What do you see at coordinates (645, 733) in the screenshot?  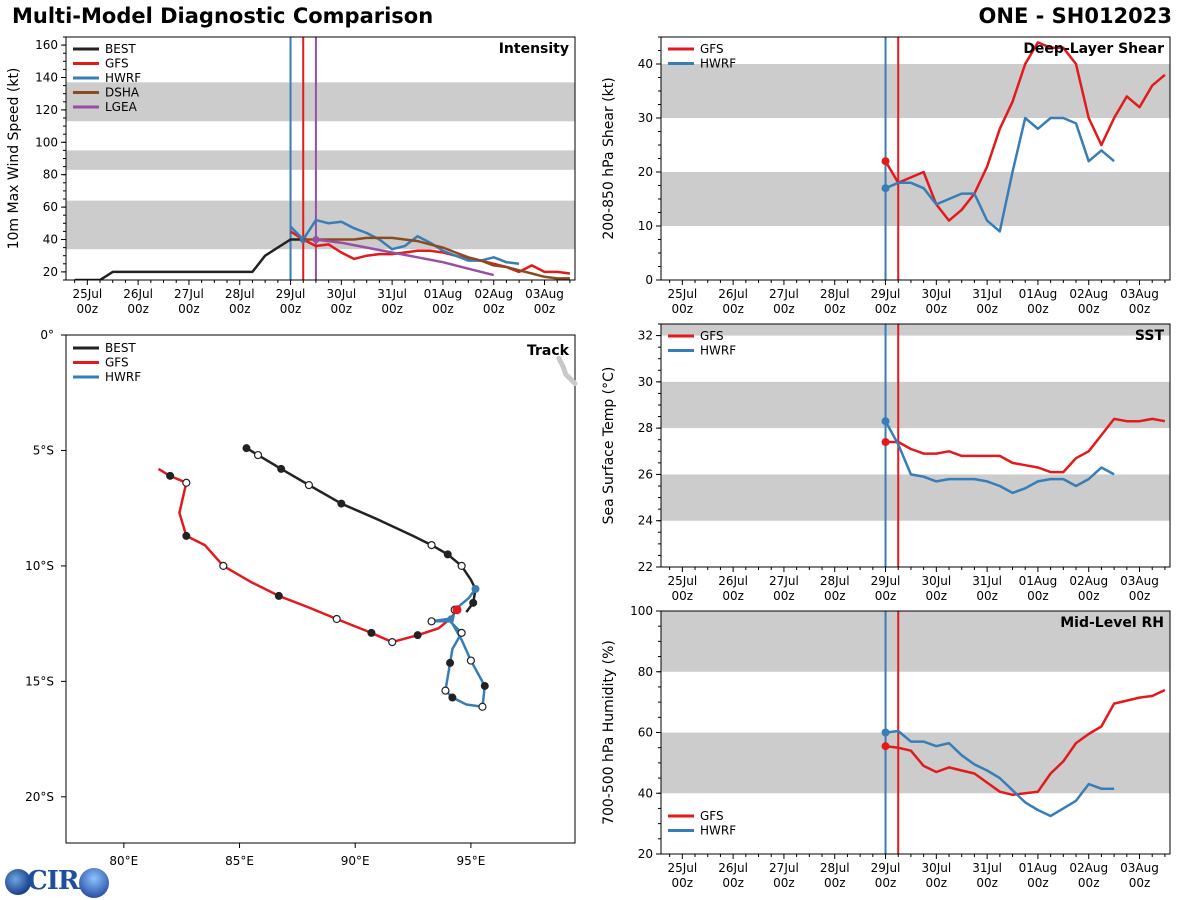 I see `rh-ytick-label: 60` at bounding box center [645, 733].